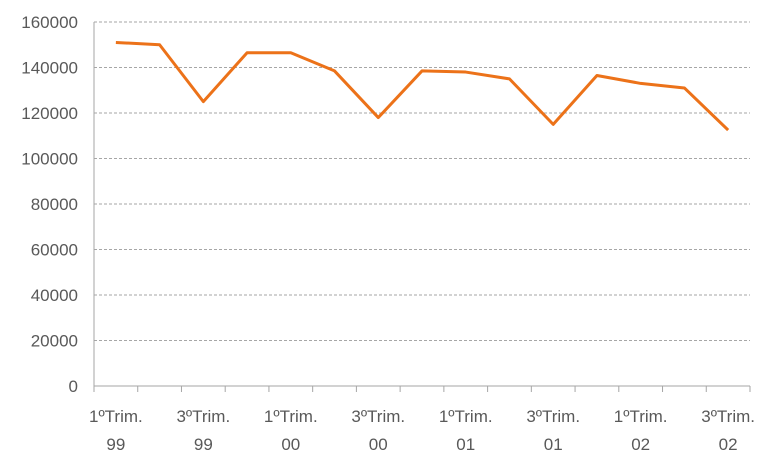  I want to click on y-tick-label: 120000, so click(49, 113).